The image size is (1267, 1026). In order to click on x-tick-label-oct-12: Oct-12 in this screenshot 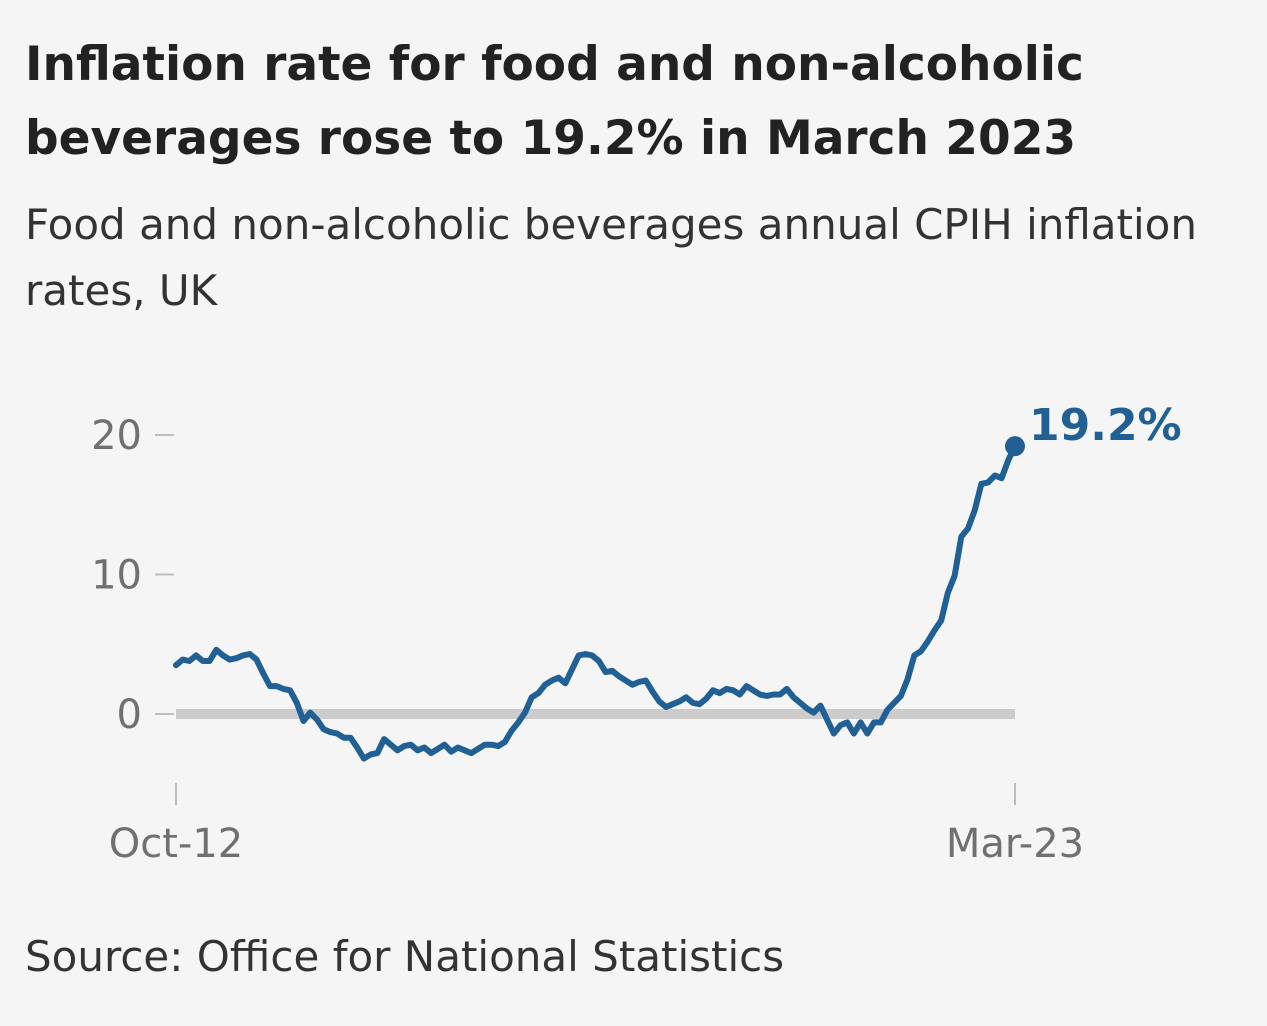, I will do `click(176, 844)`.